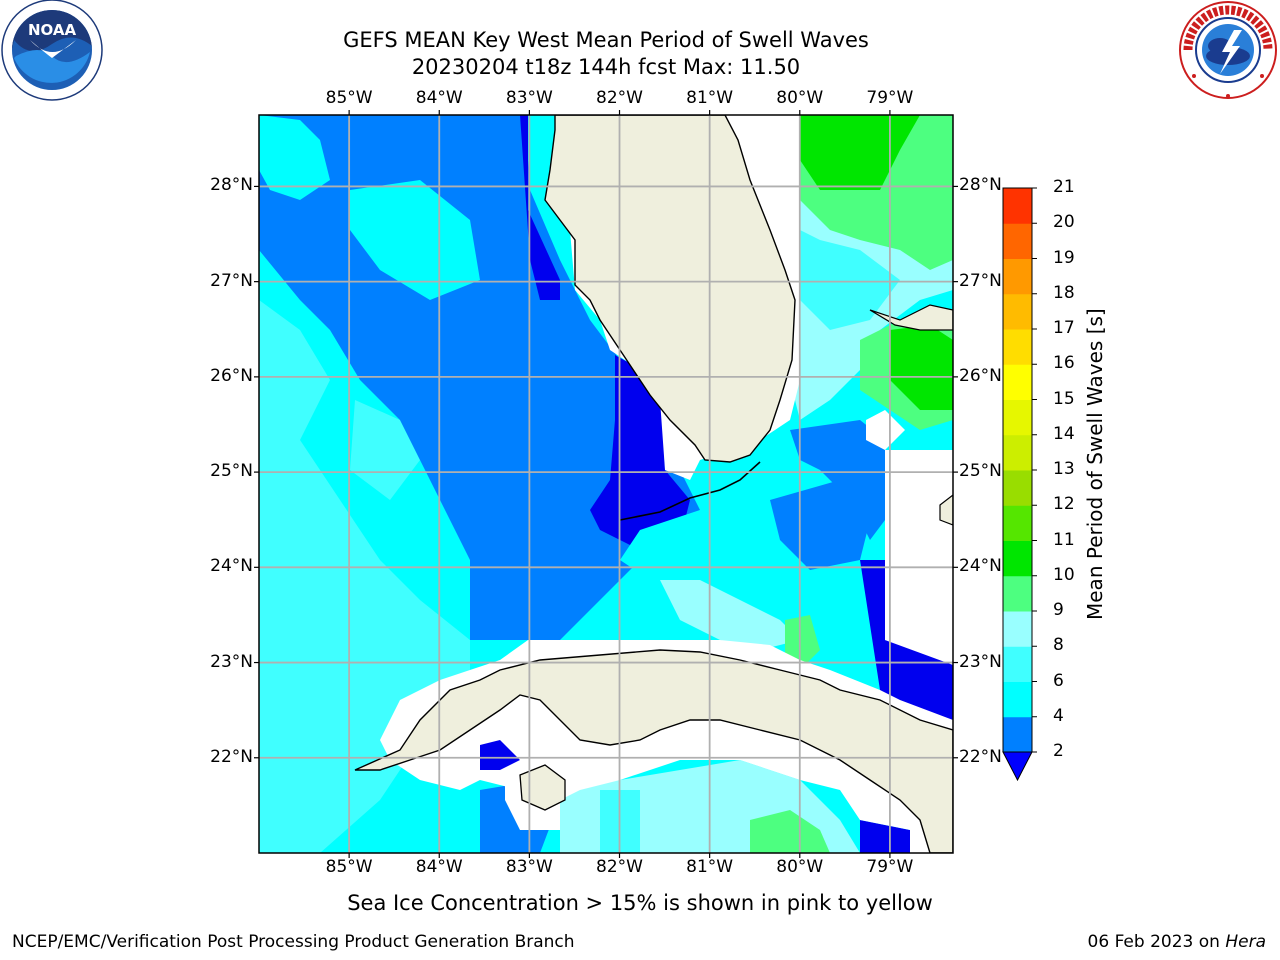 This screenshot has height=960, width=1280. Describe the element at coordinates (885, 430) in the screenshot. I see `missing-data-islet` at that location.